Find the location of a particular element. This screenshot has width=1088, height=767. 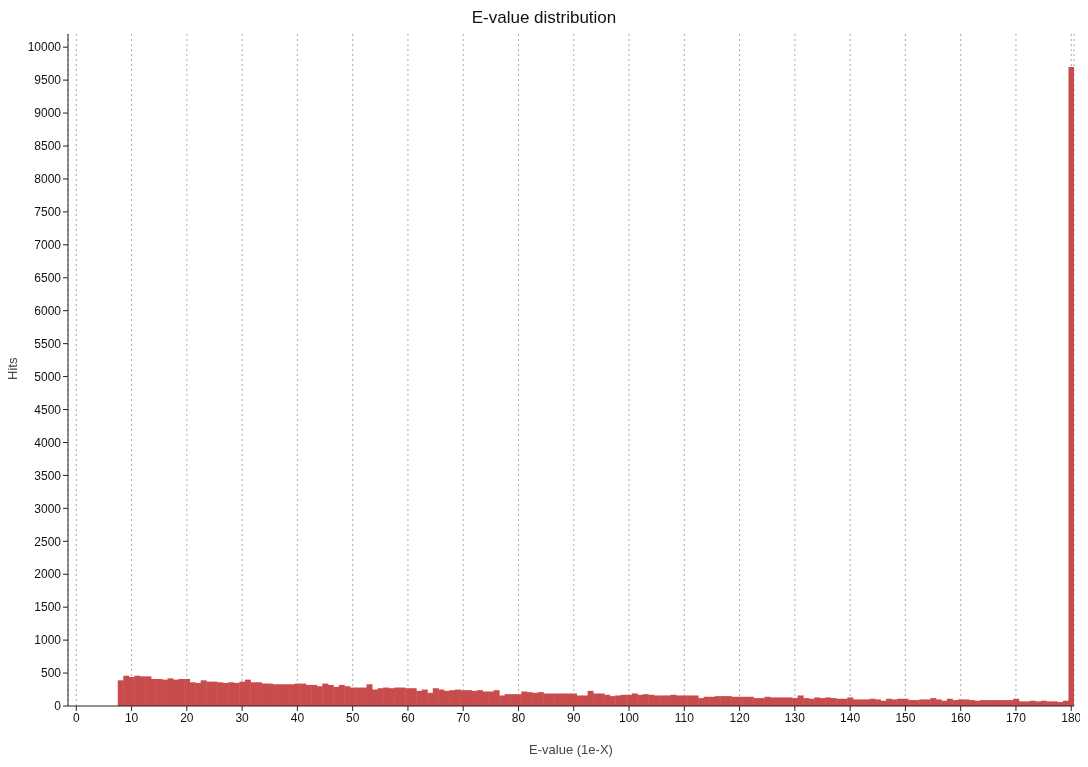

x-tick-label: 10 is located at coordinates (131, 717).